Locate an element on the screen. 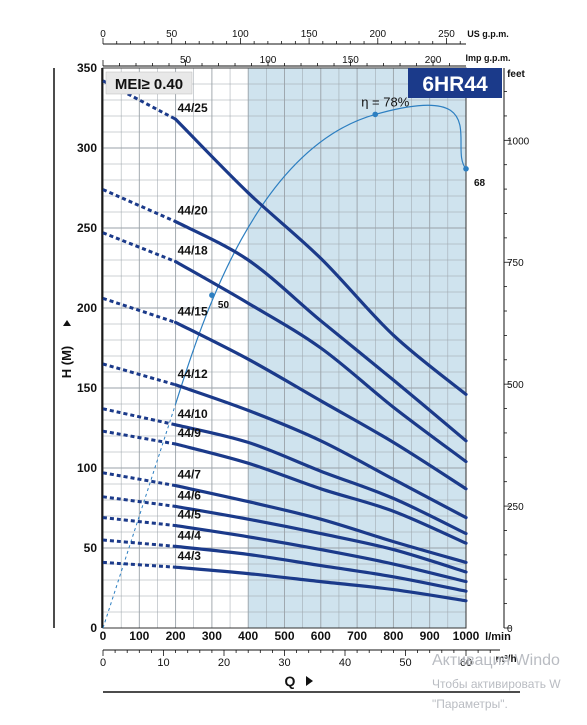  usgpm-tick-label: 50 is located at coordinates (172, 34).